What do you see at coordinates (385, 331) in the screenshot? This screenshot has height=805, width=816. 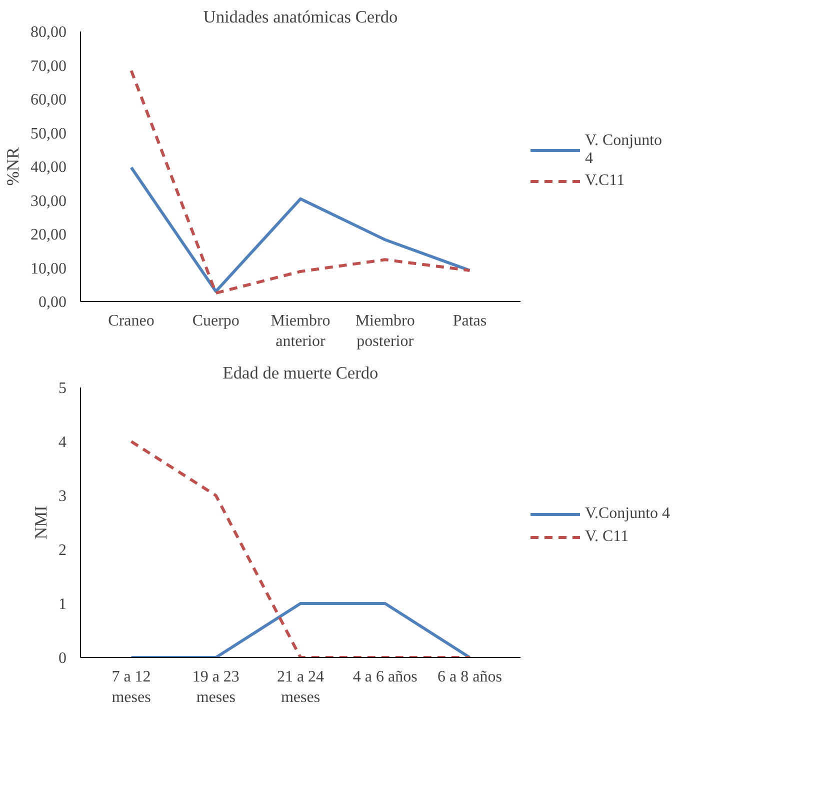 I see `x-tick-label: Miembro posterior` at bounding box center [385, 331].